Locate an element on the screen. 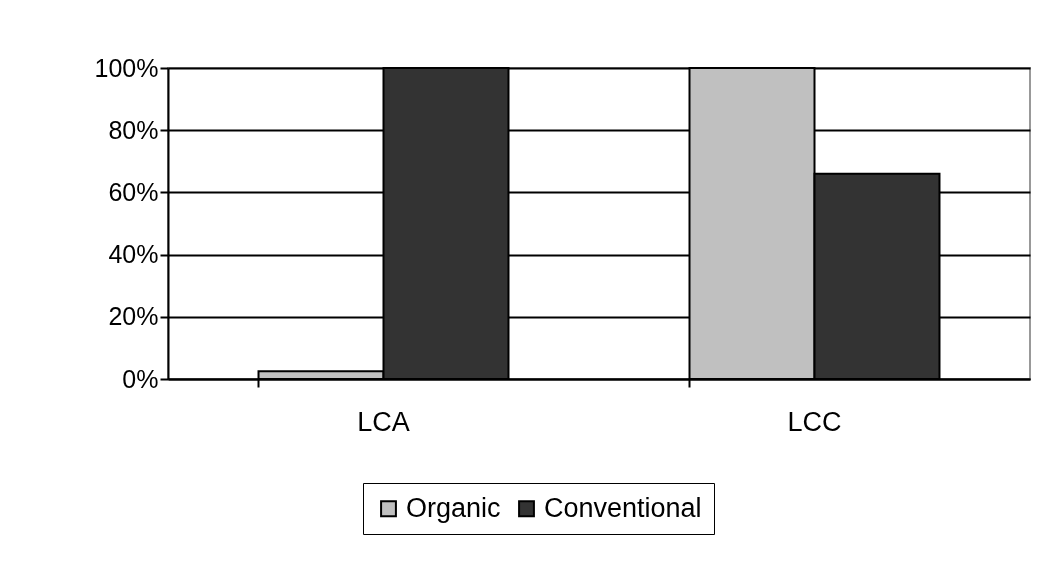  x-tick-label: LCA is located at coordinates (383, 421).